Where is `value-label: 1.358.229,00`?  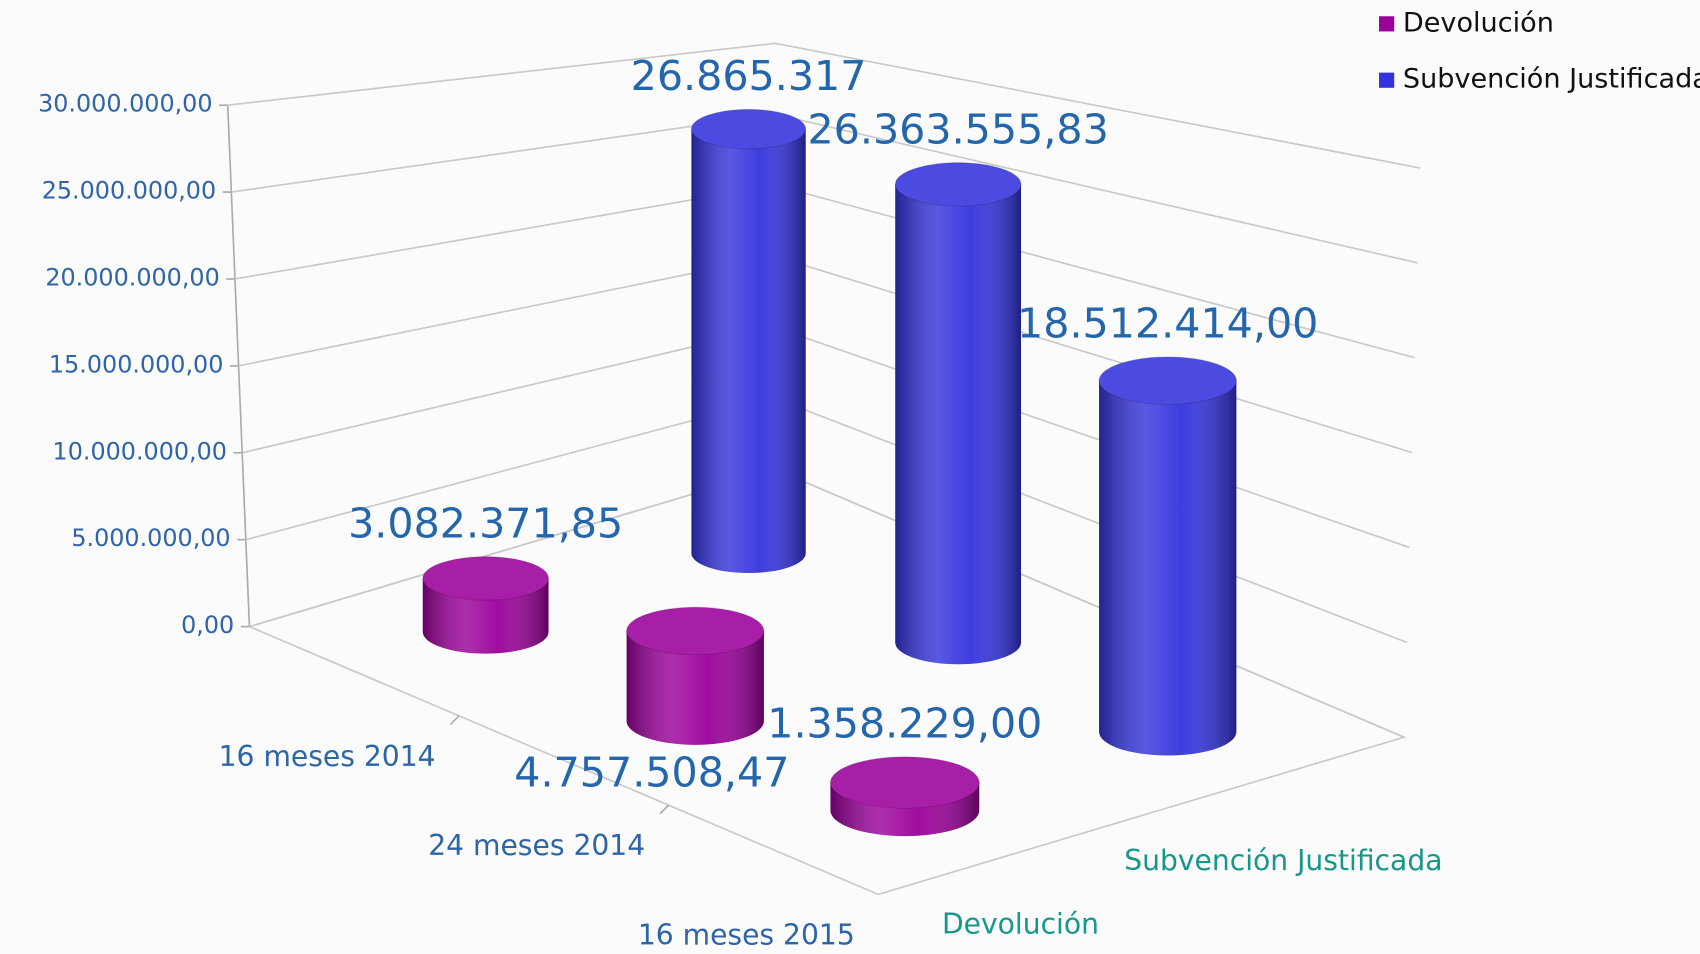 value-label: 1.358.229,00 is located at coordinates (904, 724).